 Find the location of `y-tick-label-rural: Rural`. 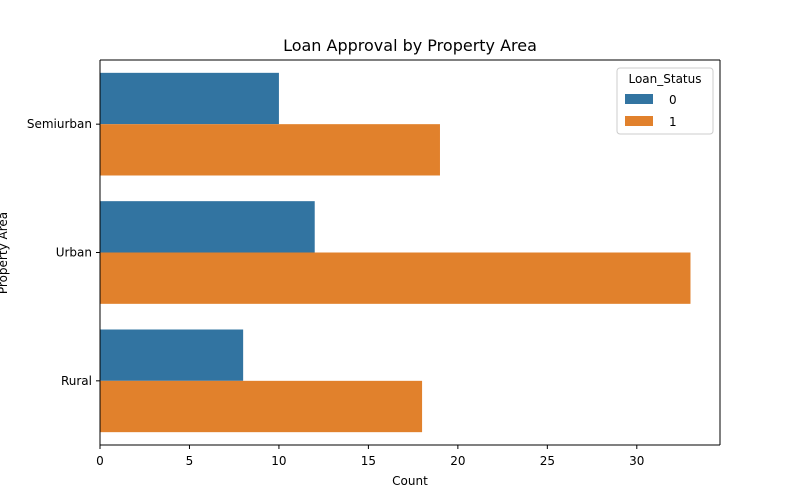

y-tick-label-rural: Rural is located at coordinates (76, 381).